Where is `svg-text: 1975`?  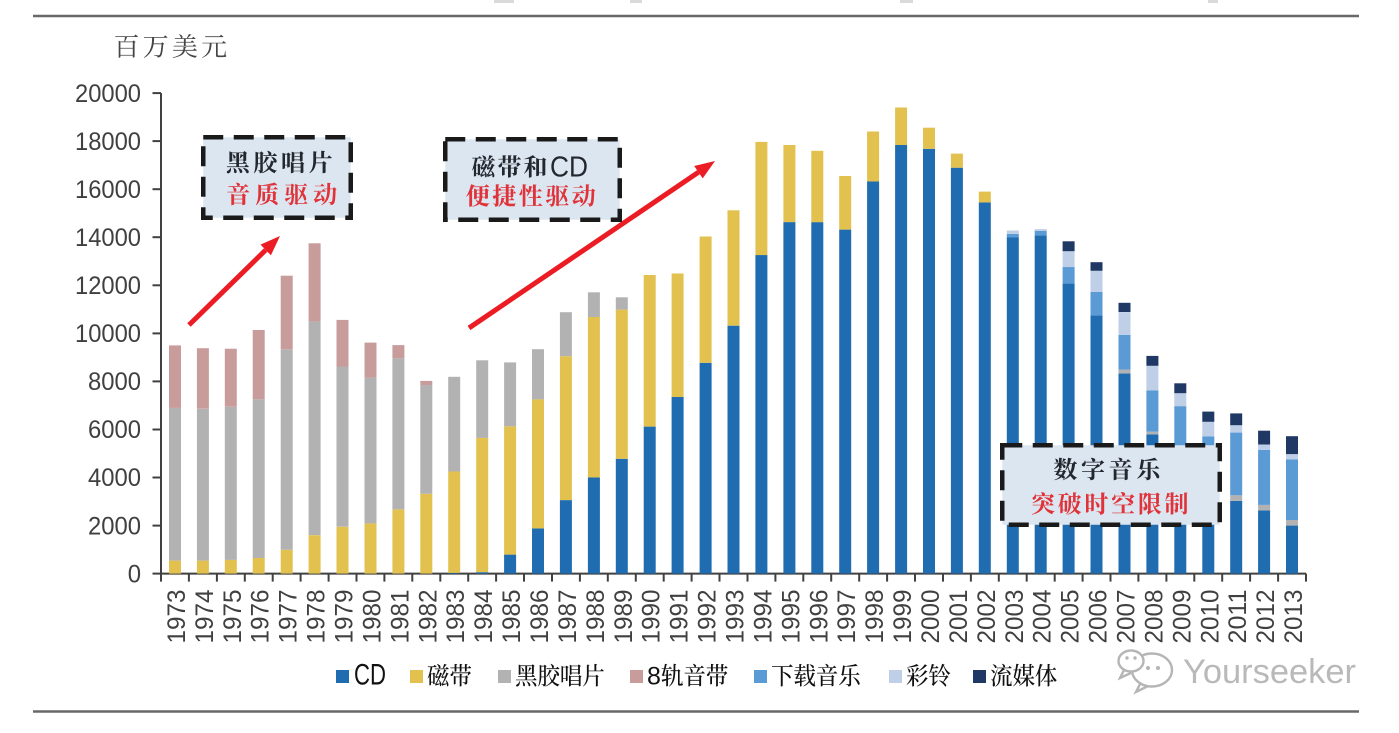 svg-text: 1975 is located at coordinates (233, 617).